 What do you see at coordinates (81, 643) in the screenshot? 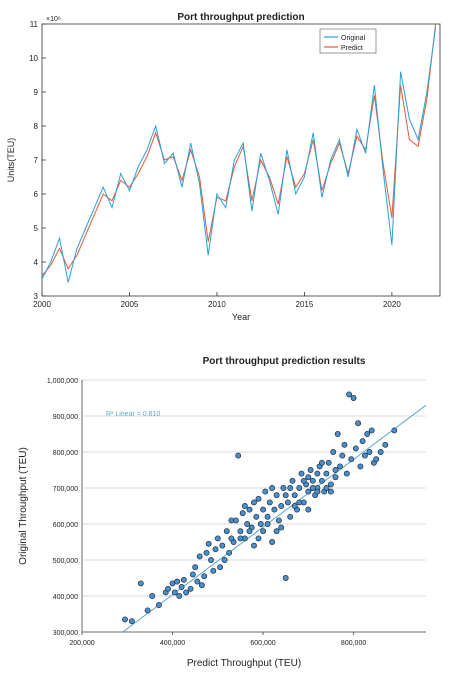
I see `x-tick-label: 200,000` at bounding box center [81, 643].